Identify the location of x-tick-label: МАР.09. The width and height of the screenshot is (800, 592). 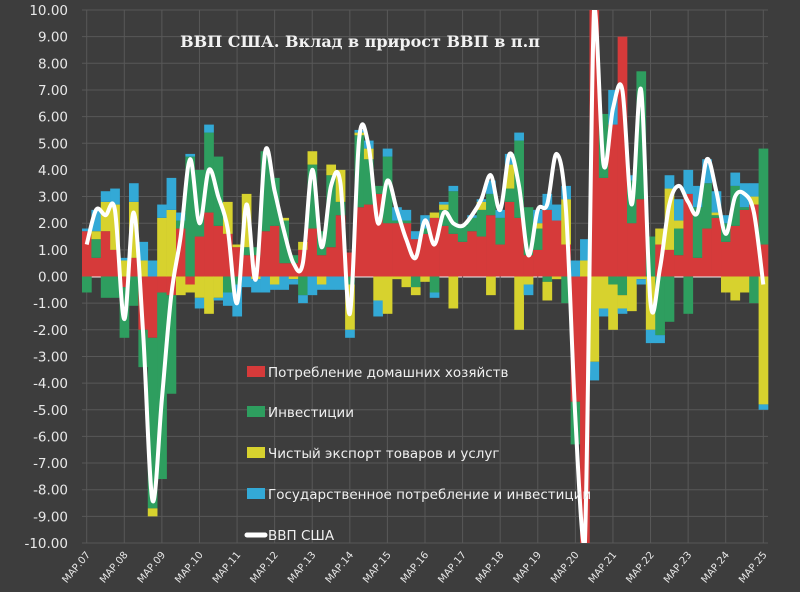
(152, 568).